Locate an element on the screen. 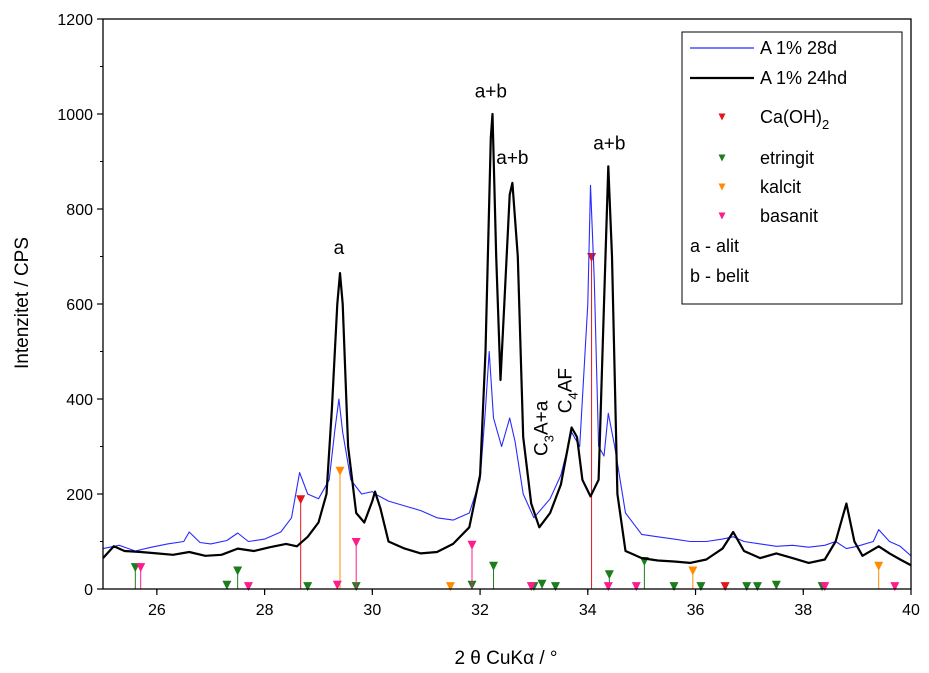 The image size is (929, 673). x-tick-label: 36 is located at coordinates (696, 610).